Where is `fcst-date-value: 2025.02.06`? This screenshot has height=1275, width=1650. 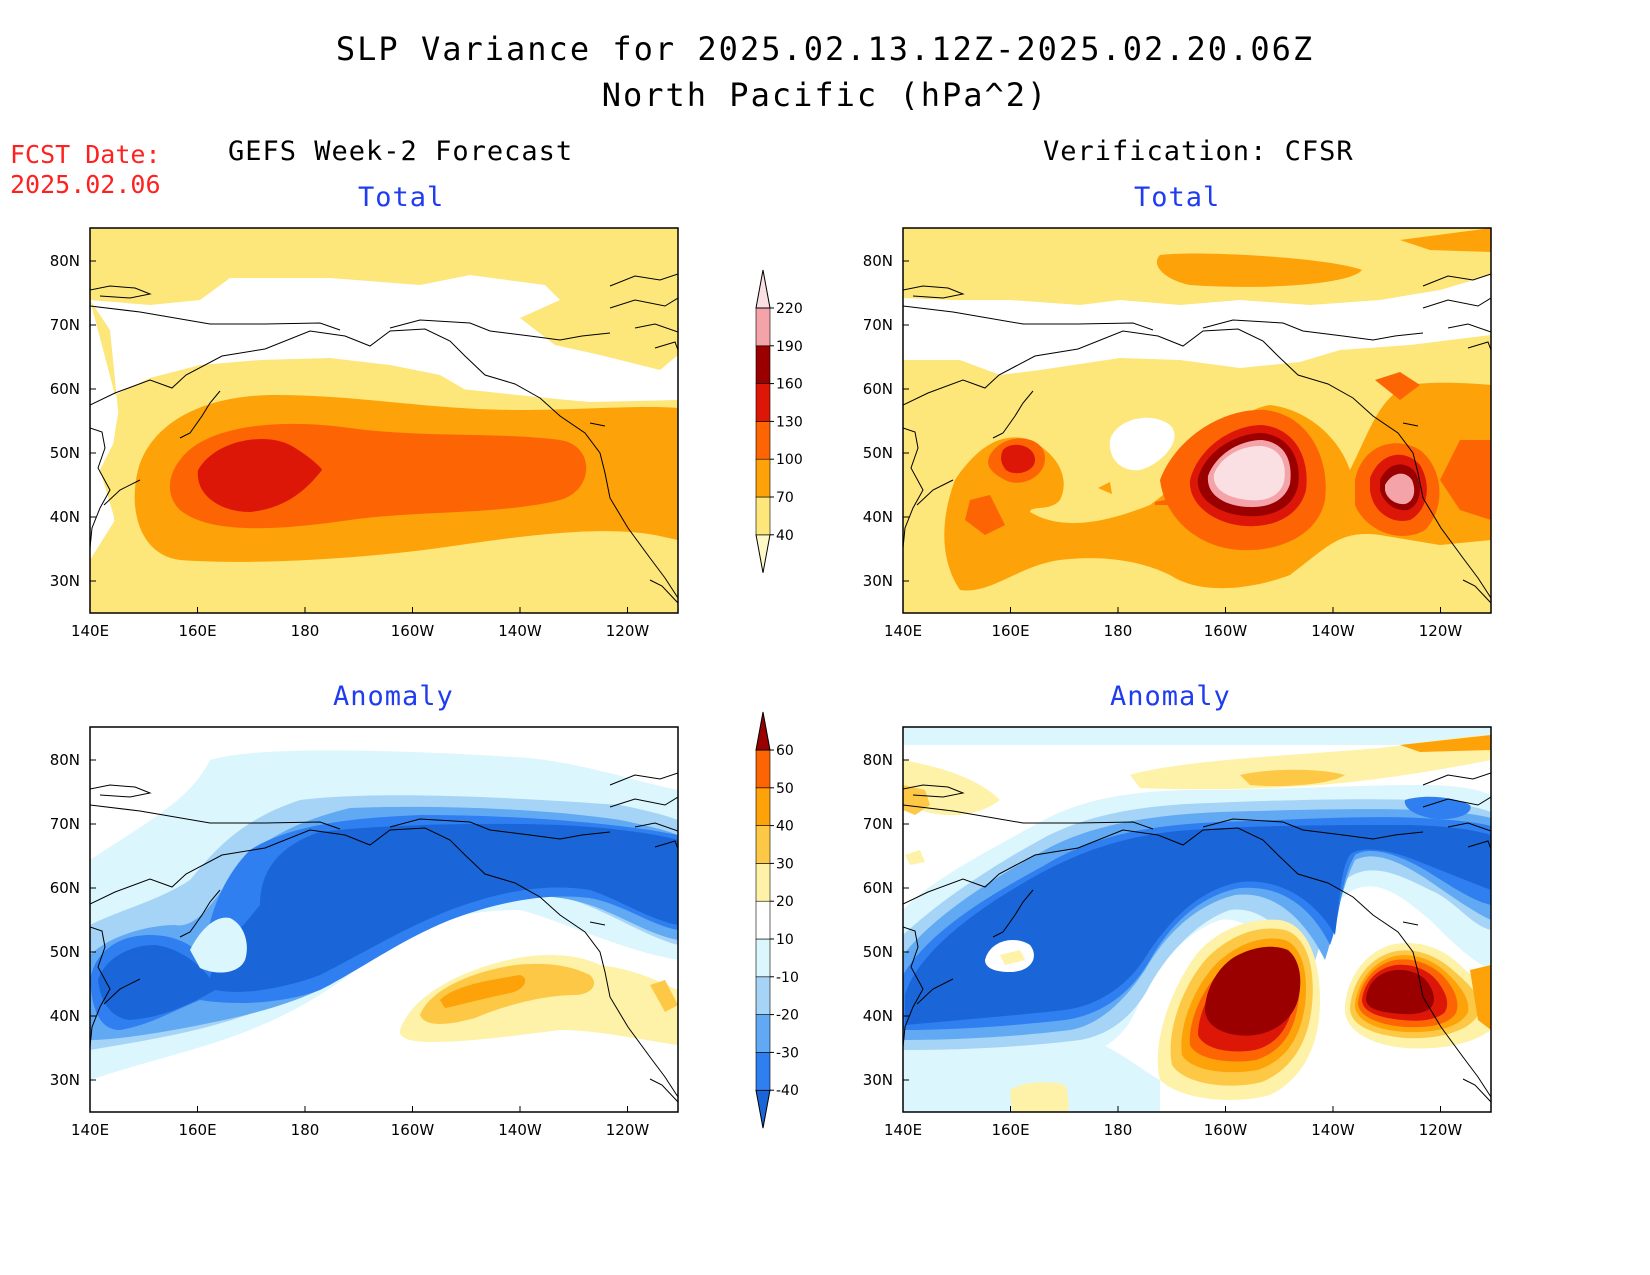
fcst-date-value: 2025.02.06 is located at coordinates (85, 184).